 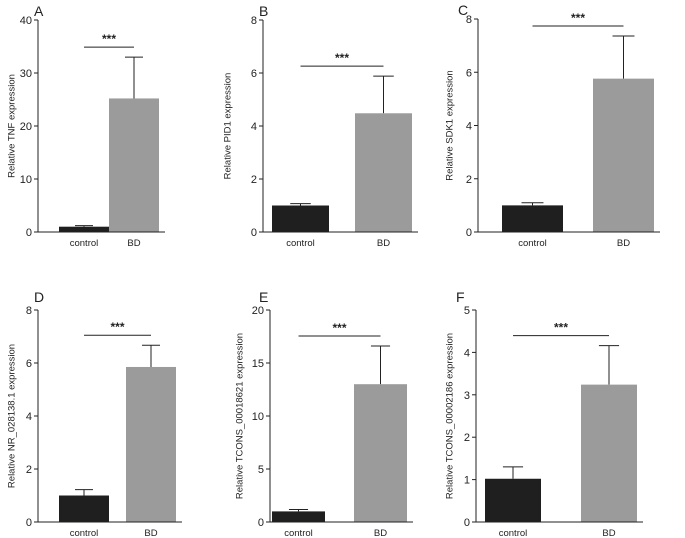 What do you see at coordinates (29, 523) in the screenshot?
I see `panel-d-y-tick-label: 0` at bounding box center [29, 523].